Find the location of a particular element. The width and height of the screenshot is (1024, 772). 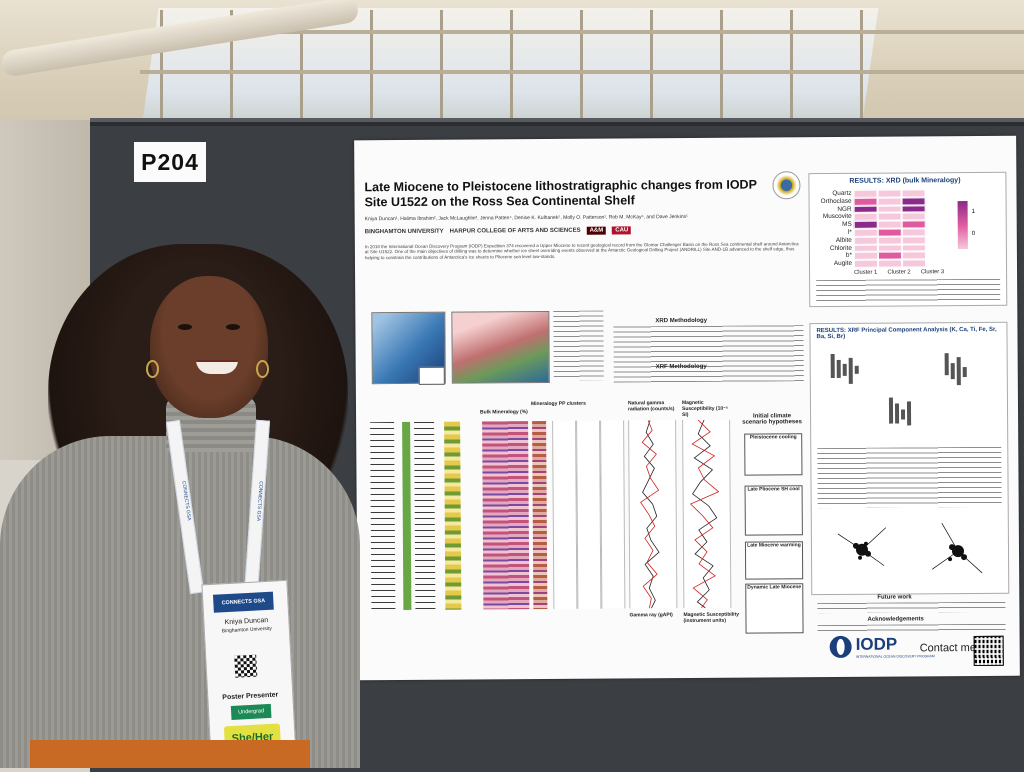

heatmap-title: RESULTS: XRD (bulk Mineralogy) is located at coordinates (905, 181).